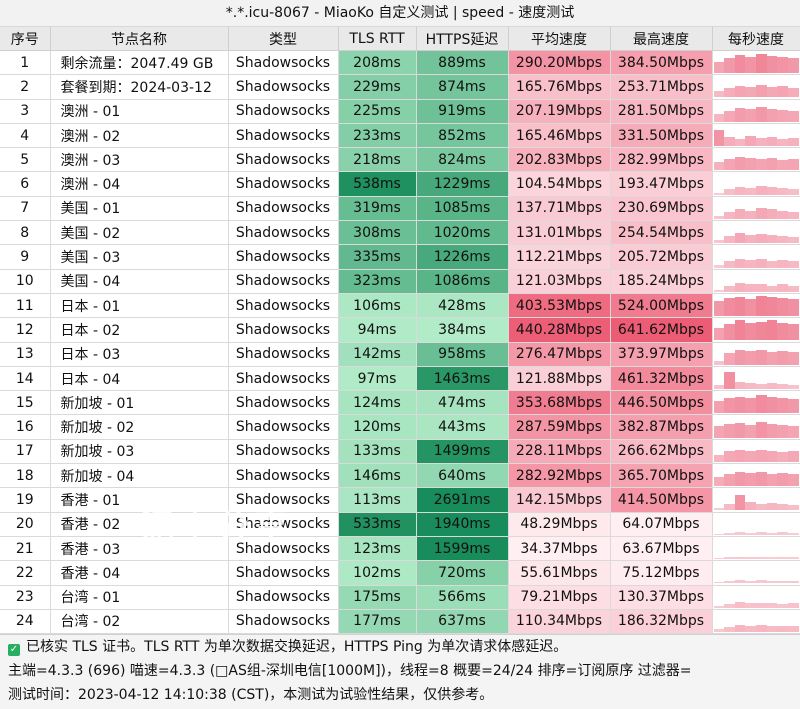  Describe the element at coordinates (25, 354) in the screenshot. I see `row-index: 13` at that location.